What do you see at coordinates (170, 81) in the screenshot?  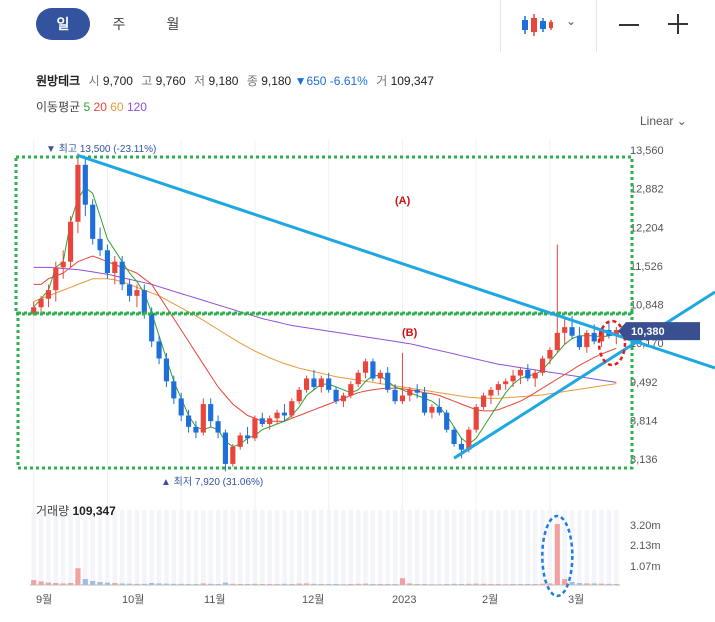 I see `high-value: 9,760` at bounding box center [170, 81].